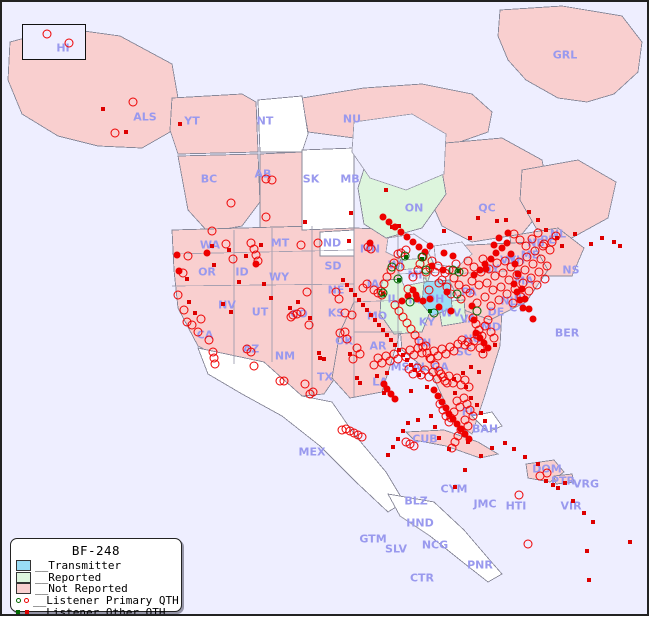 The image size is (653, 620). Describe the element at coordinates (99, 610) in the screenshot. I see `legend-label: __Listener Other QTH` at that location.